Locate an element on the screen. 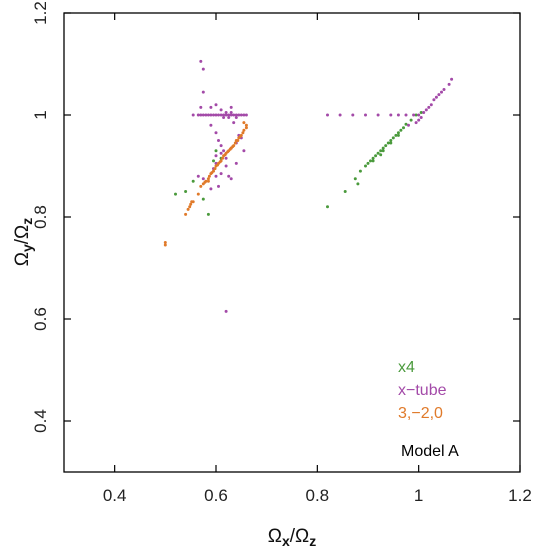 The image size is (538, 550). x-axis-label: Ωx/Ωz is located at coordinates (292, 537).